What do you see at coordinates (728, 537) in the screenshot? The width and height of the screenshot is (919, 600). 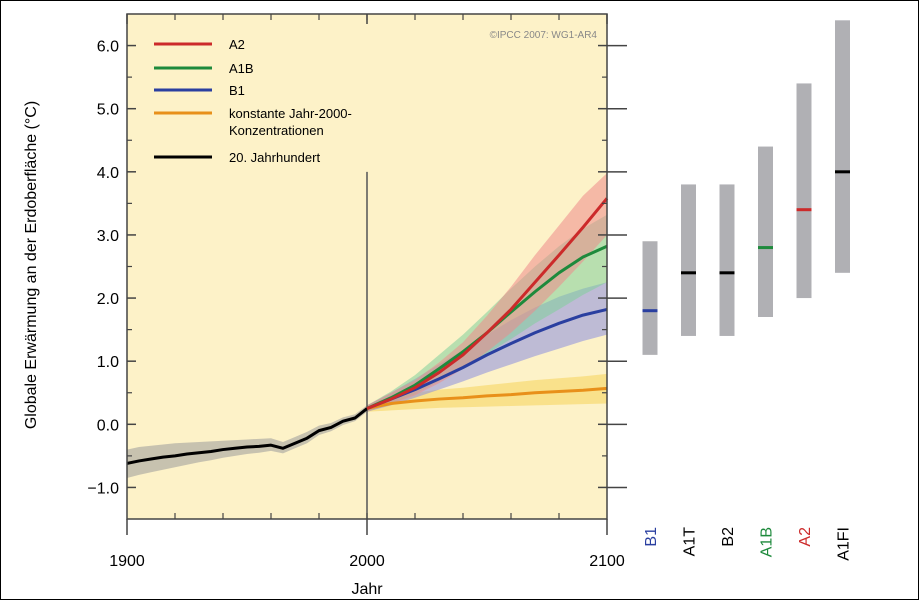 I see `range-label-b2: B2` at bounding box center [728, 537].